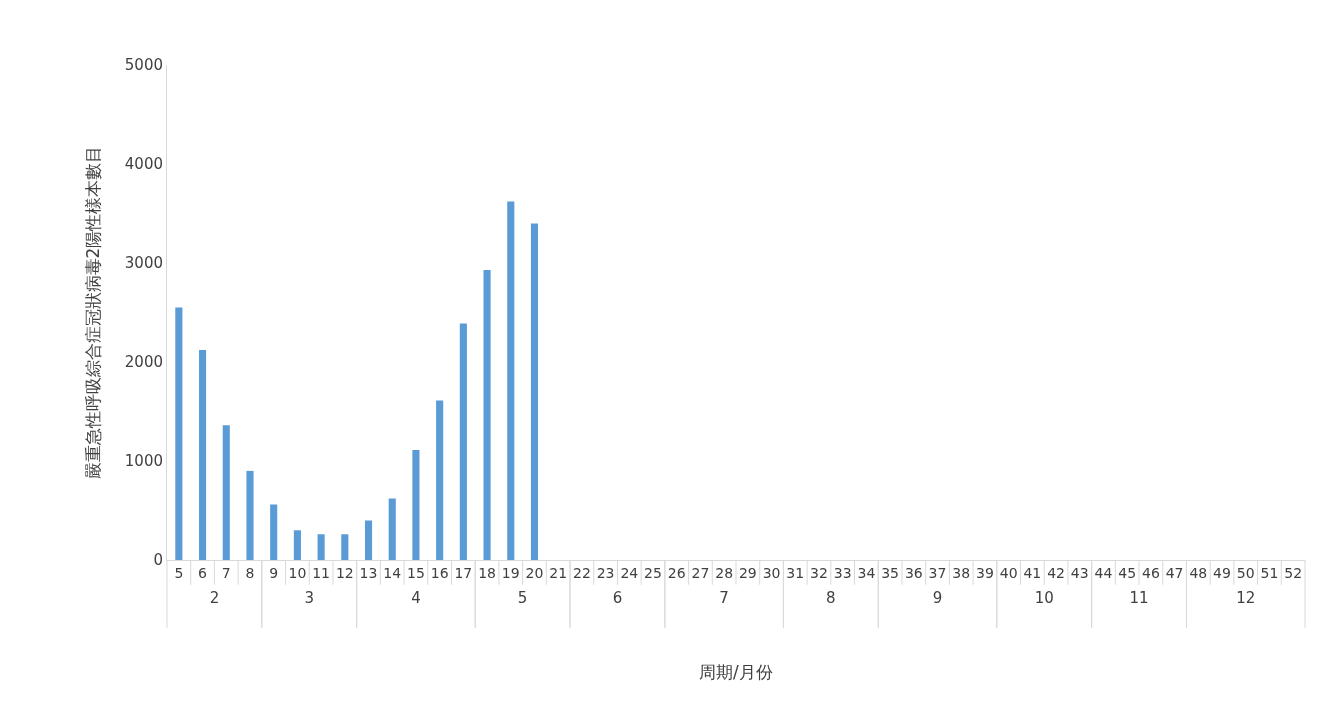 The image size is (1328, 702). What do you see at coordinates (1056, 572) in the screenshot?
I see `x-tick-label: 42` at bounding box center [1056, 572].